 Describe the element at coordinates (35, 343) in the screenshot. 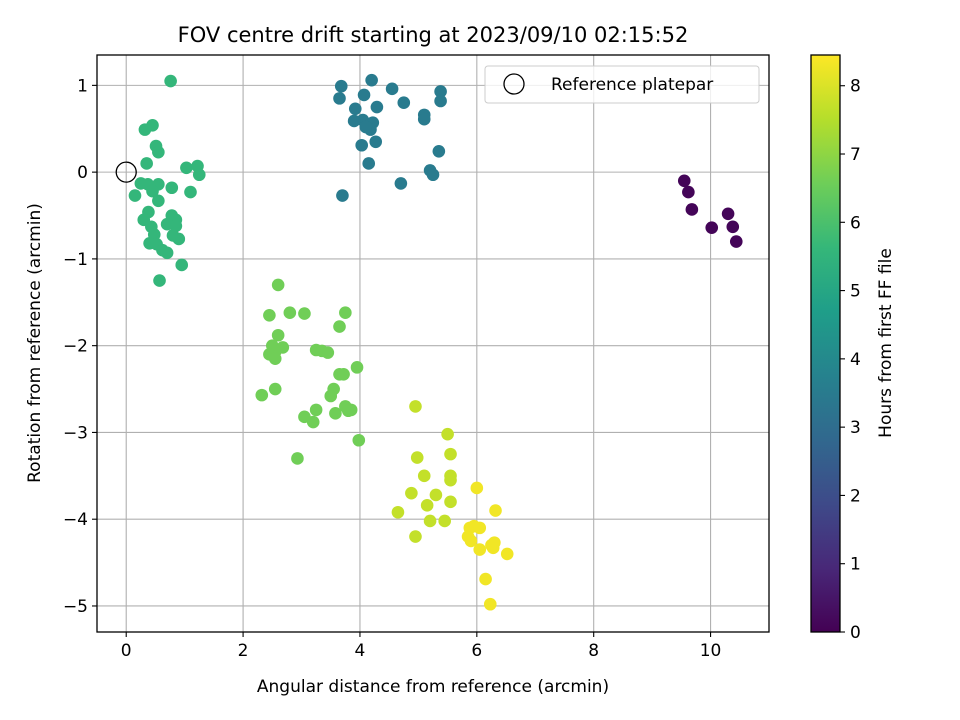

I see `y-axis-label: Rotation from reference (arcmin)` at that location.